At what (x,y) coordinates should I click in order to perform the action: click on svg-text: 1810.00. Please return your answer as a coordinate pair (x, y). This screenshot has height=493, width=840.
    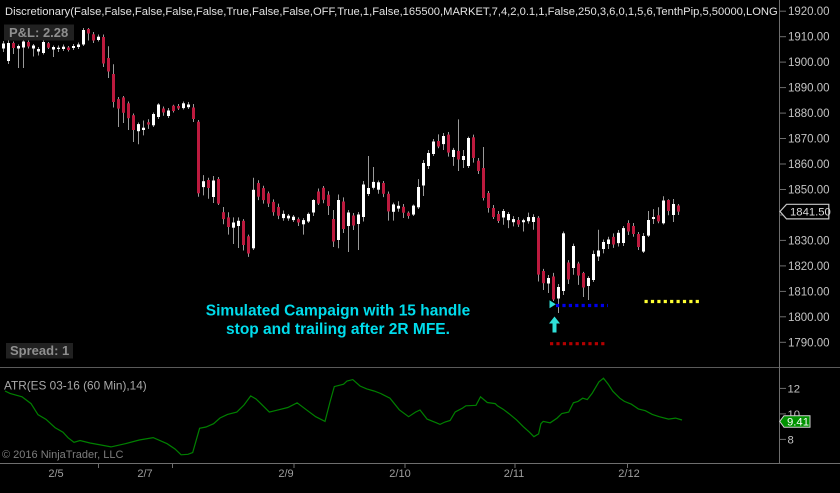
    Looking at the image, I should click on (809, 292).